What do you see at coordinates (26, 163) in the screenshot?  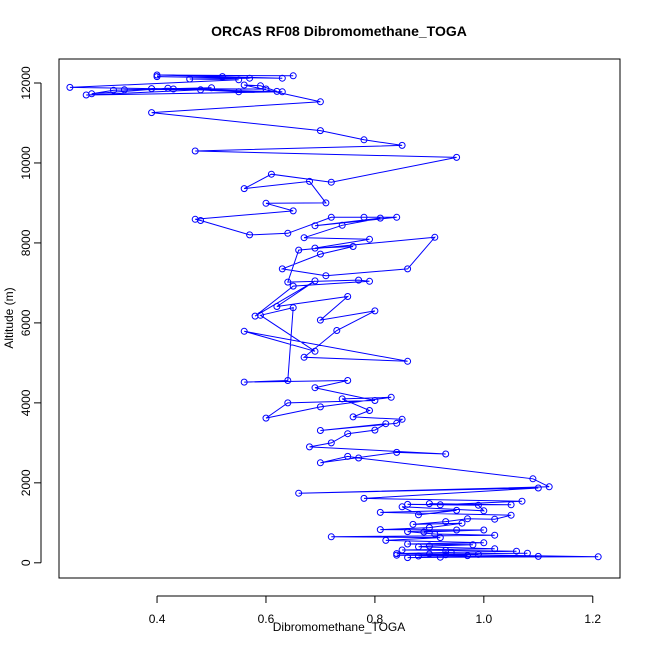 I see `y-tick-label: 10000` at bounding box center [26, 163].